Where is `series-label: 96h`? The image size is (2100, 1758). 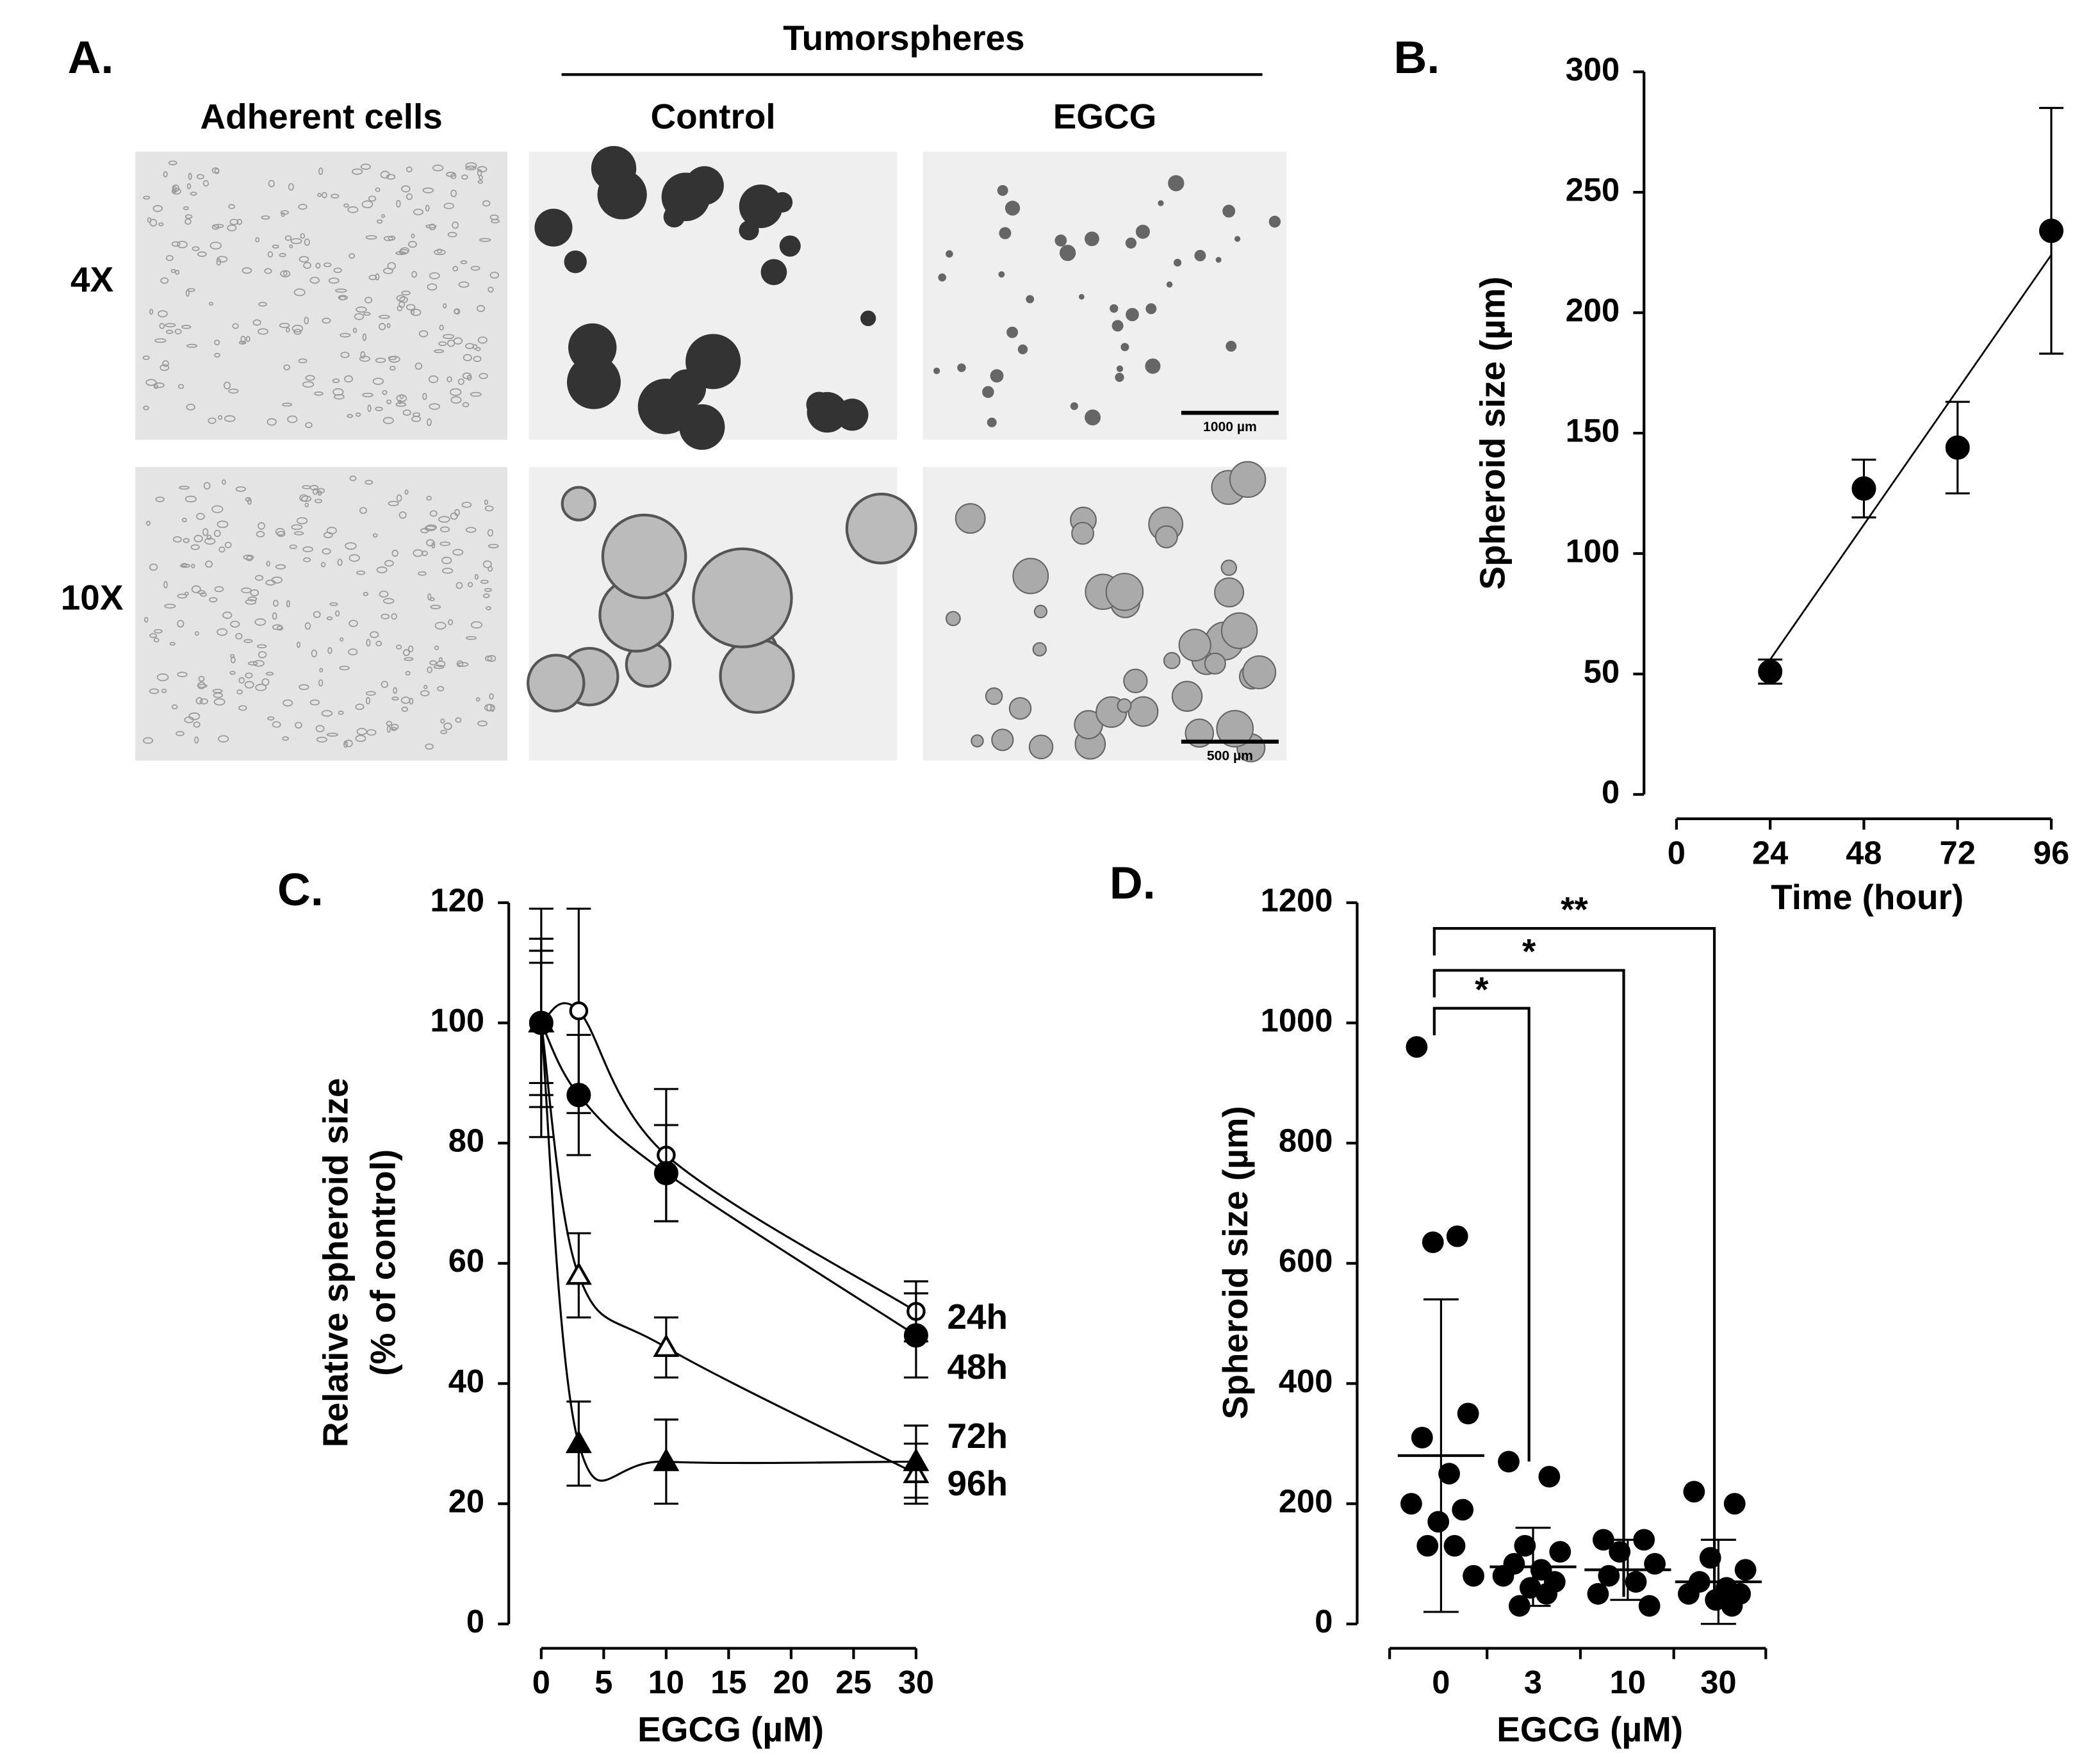
series-label: 96h is located at coordinates (977, 1483).